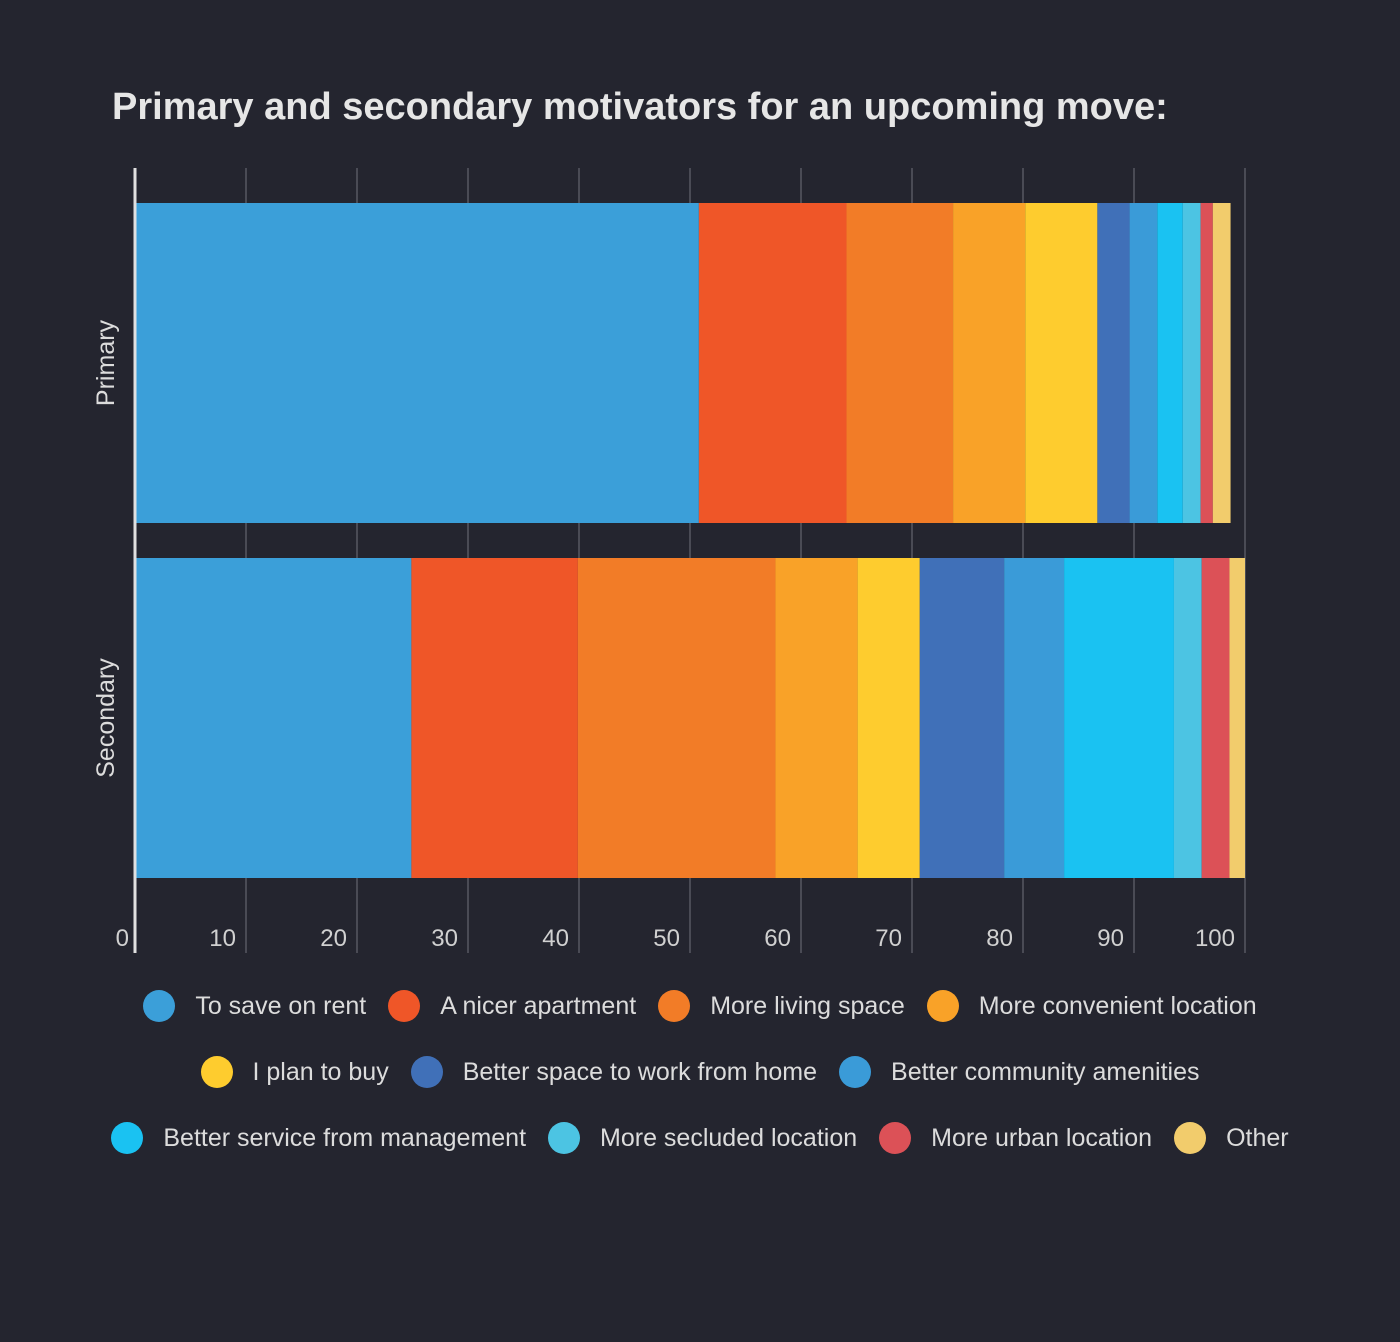 The image size is (1400, 1342). Describe the element at coordinates (1117, 1005) in the screenshot. I see `legend-label: More convenient location` at that location.